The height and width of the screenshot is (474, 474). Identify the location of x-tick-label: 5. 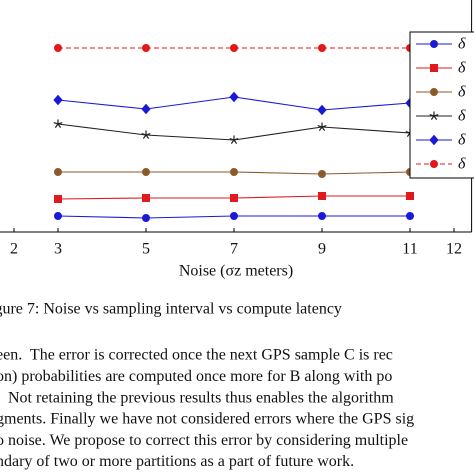
(146, 249).